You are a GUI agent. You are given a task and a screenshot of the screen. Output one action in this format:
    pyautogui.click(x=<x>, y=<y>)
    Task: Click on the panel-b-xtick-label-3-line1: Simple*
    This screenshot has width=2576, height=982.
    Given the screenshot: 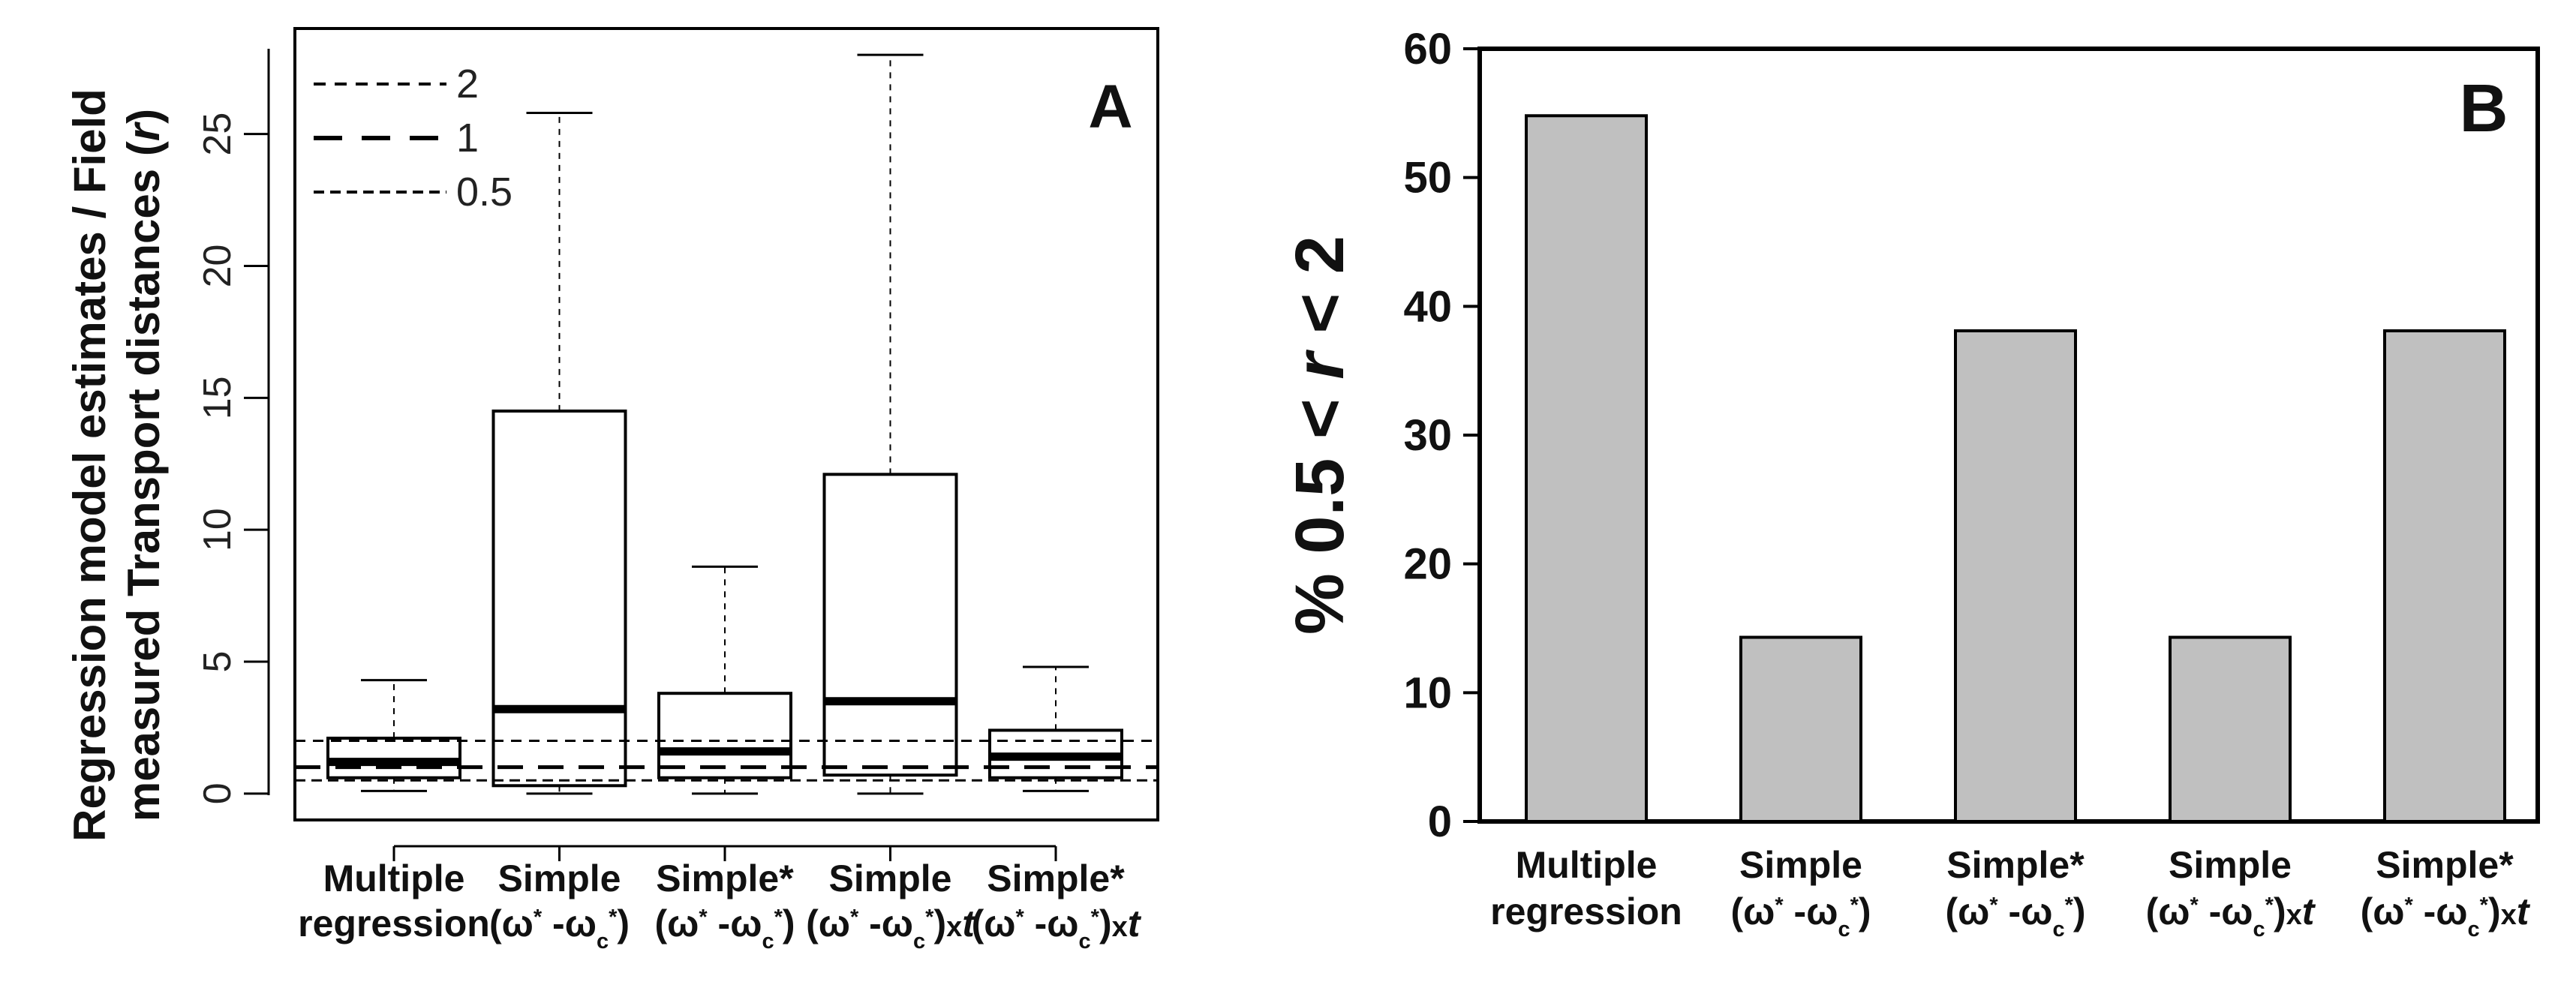 What is the action you would take?
    pyautogui.click(x=2015, y=865)
    